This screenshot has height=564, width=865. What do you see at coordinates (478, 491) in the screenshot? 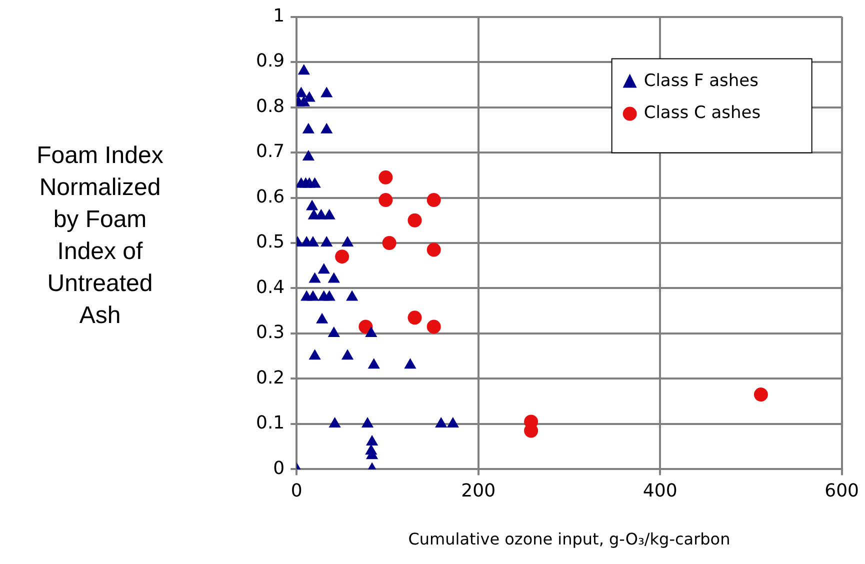
I see `x-tick-label: 200` at bounding box center [478, 491].